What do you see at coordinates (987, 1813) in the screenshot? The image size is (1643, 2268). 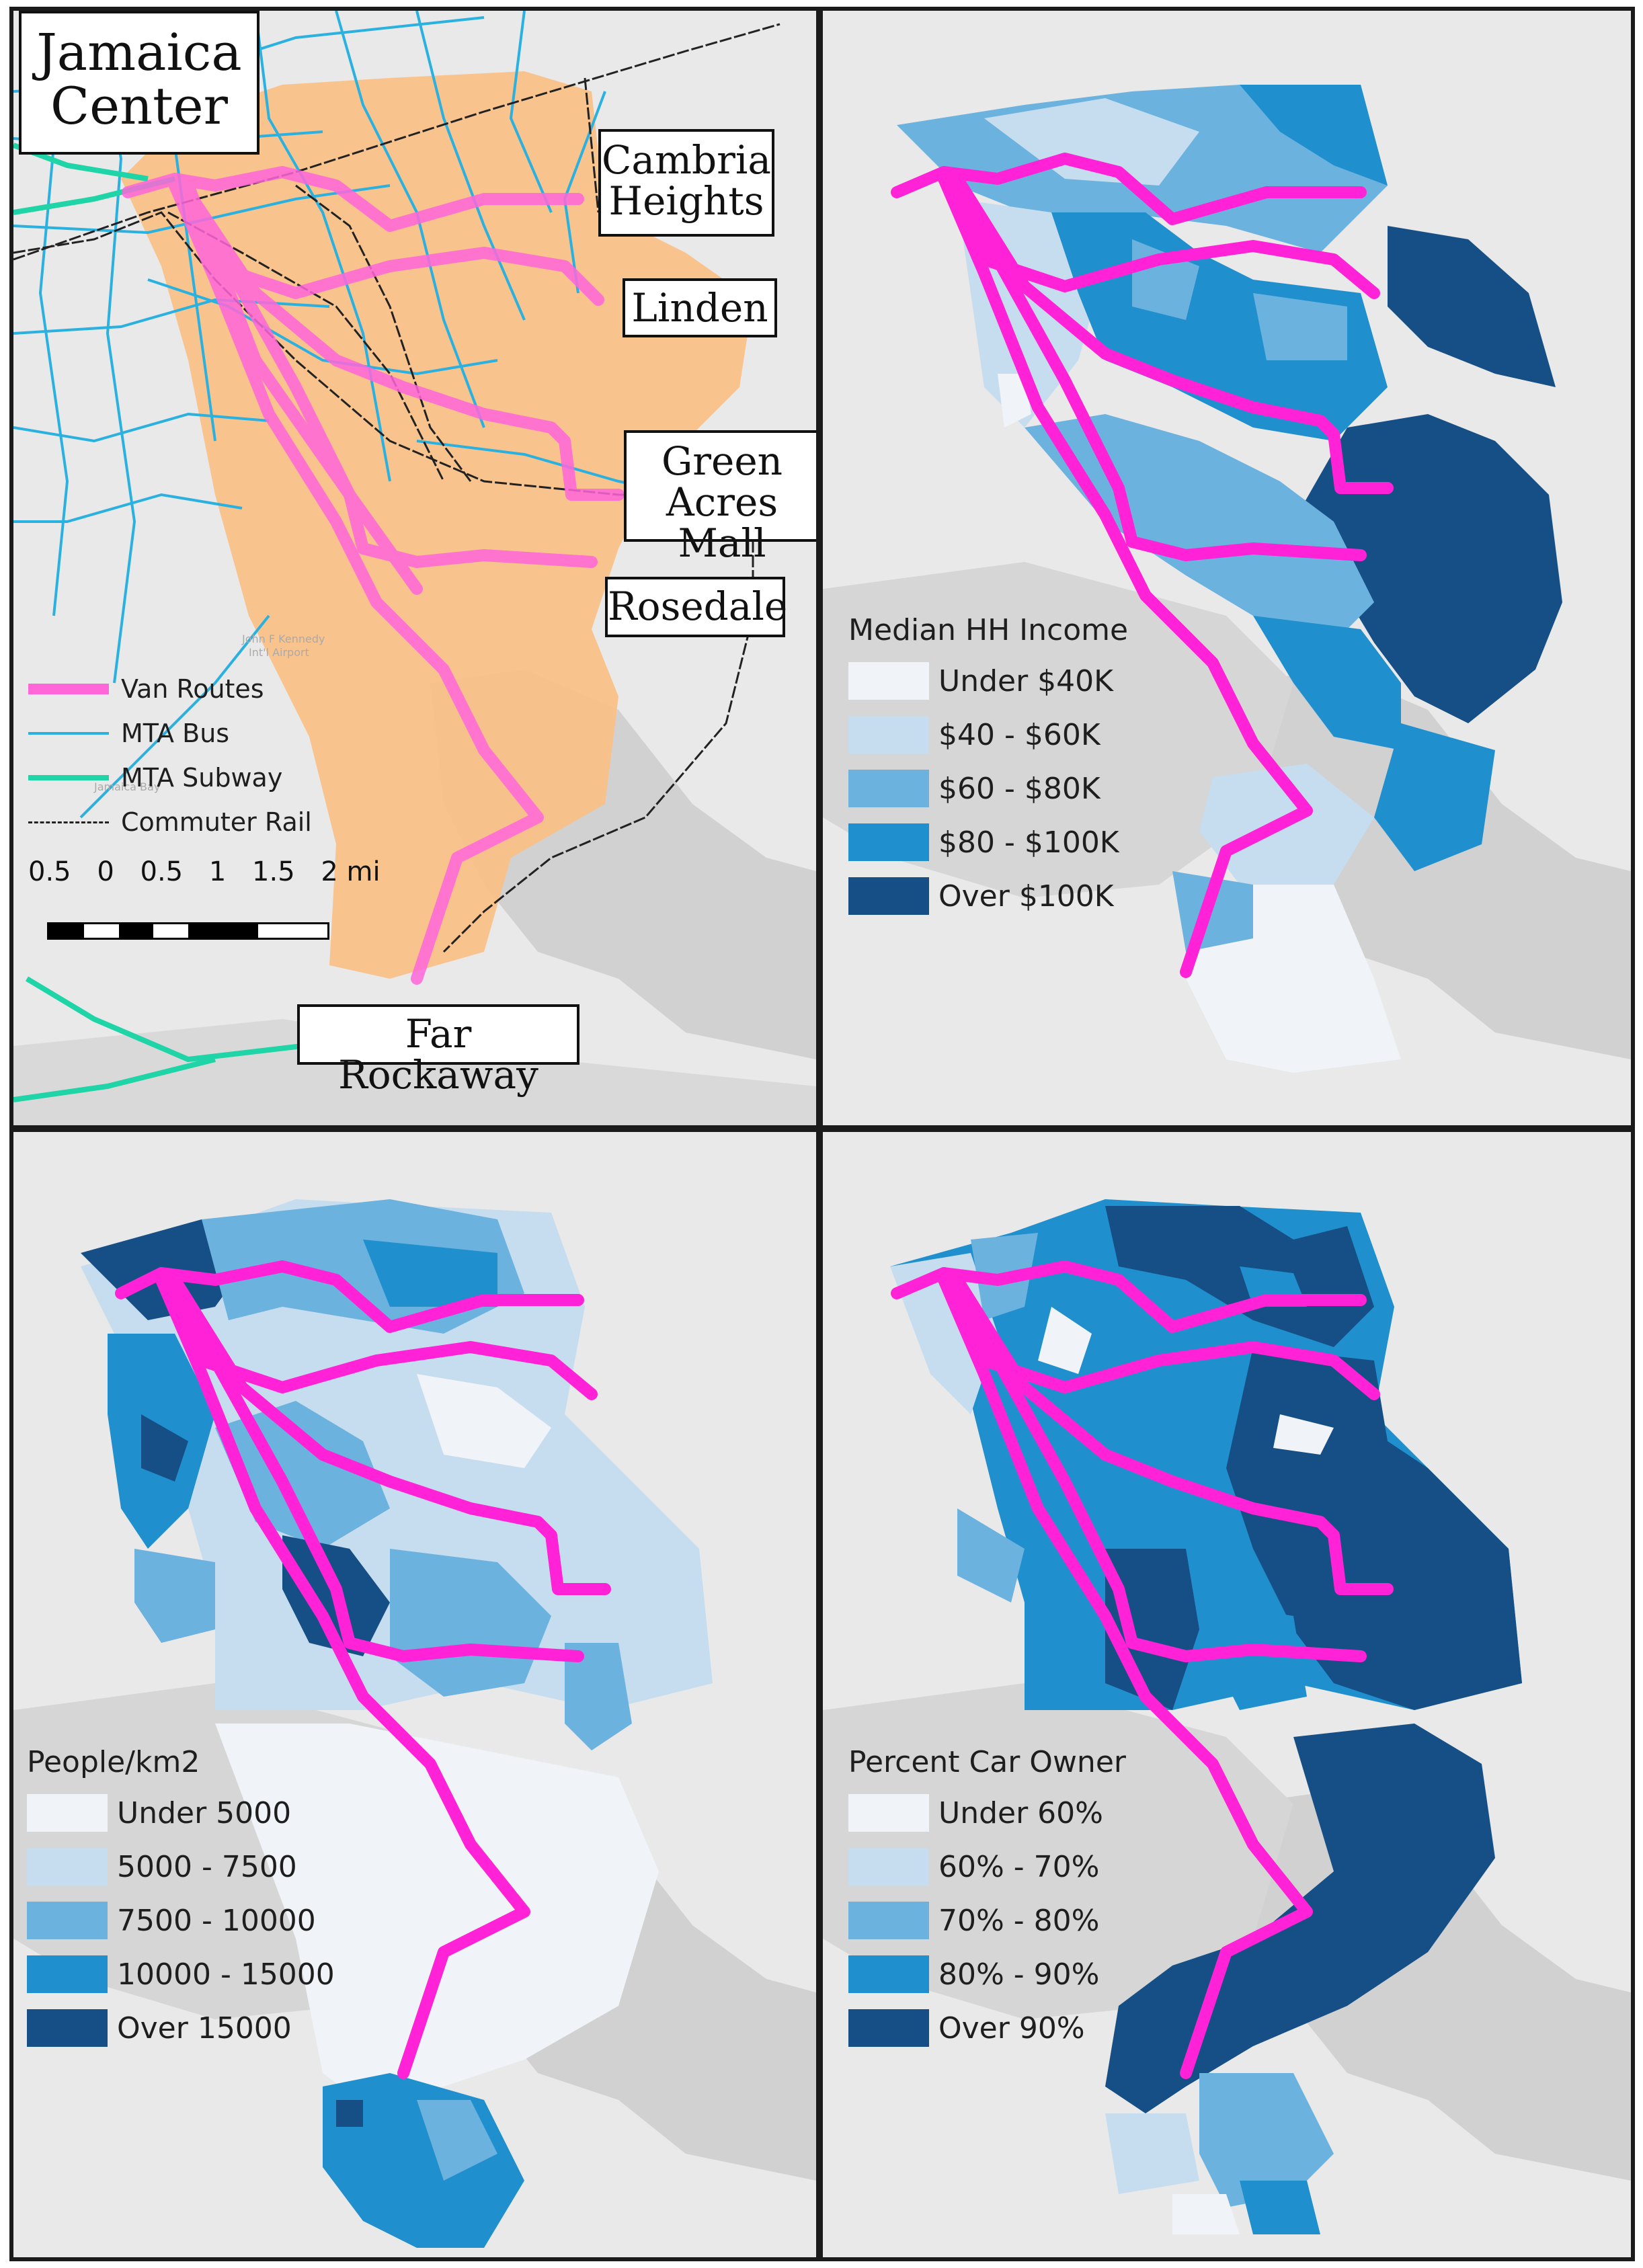 I see `car-legend-row: Under 60%` at bounding box center [987, 1813].